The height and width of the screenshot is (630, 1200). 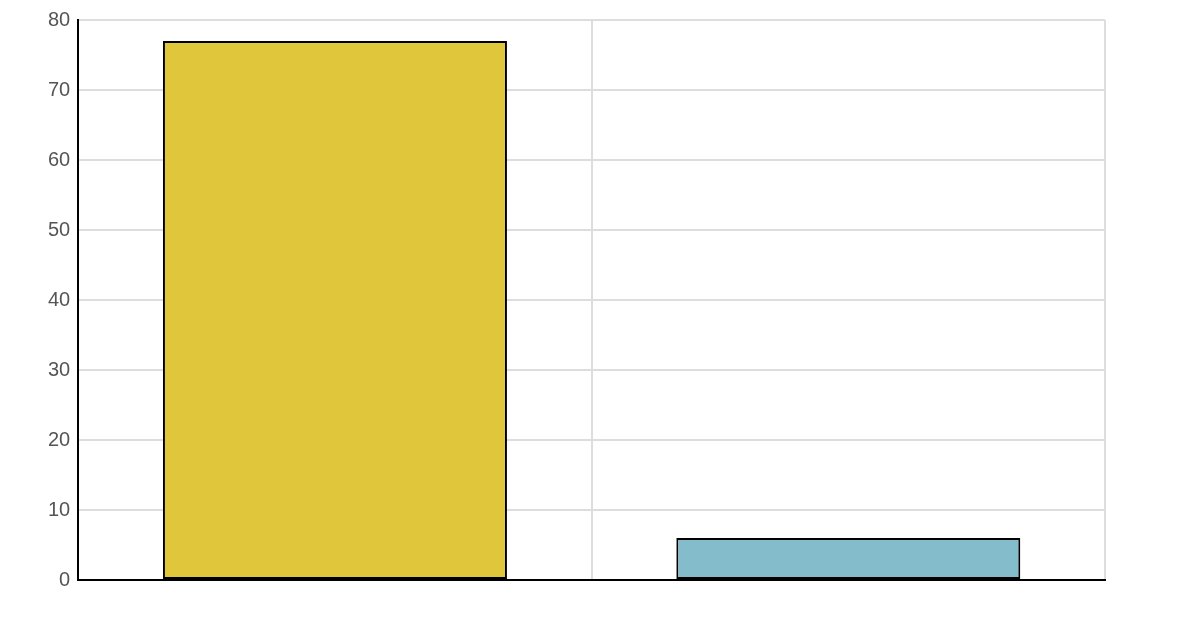 I want to click on y-tick-label: 40, so click(x=59, y=298).